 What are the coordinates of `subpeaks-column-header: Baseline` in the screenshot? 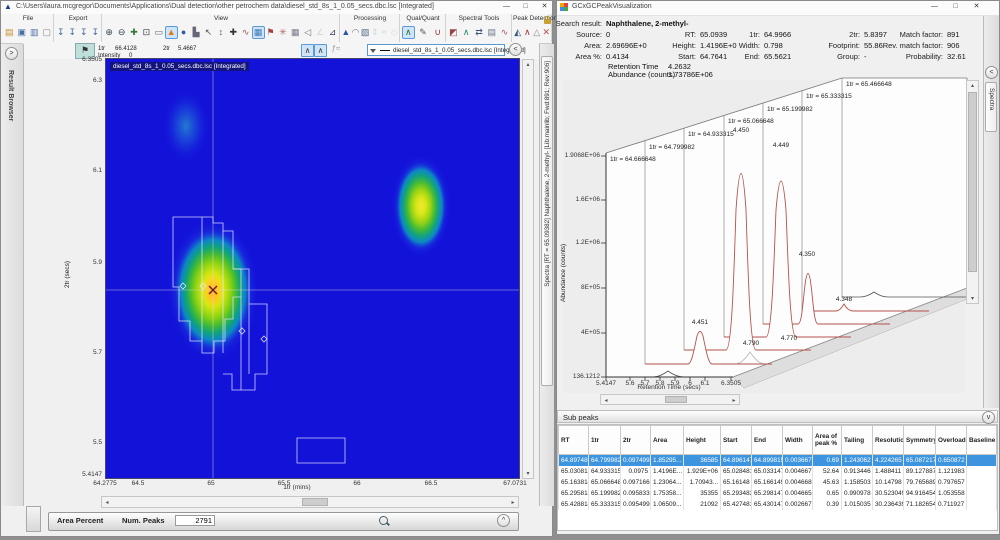 It's located at (981, 440).